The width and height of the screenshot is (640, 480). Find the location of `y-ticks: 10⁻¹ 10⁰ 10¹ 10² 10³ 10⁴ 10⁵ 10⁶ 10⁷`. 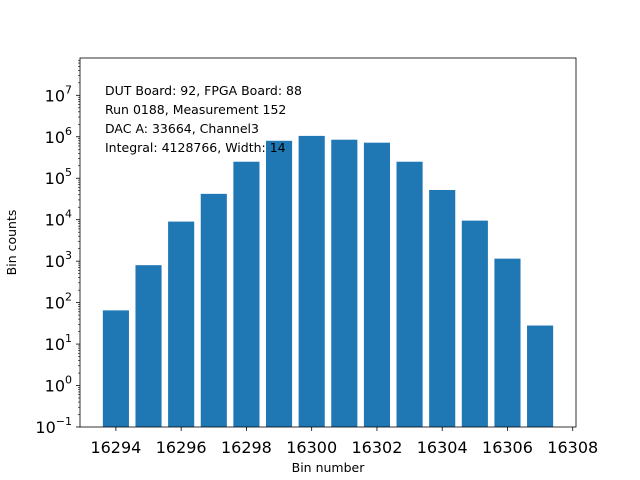

y-ticks: 10⁻¹ 10⁰ 10¹ 10² 10³ 10⁴ 10⁵ 10⁶ 10⁷ is located at coordinates (57, 260).